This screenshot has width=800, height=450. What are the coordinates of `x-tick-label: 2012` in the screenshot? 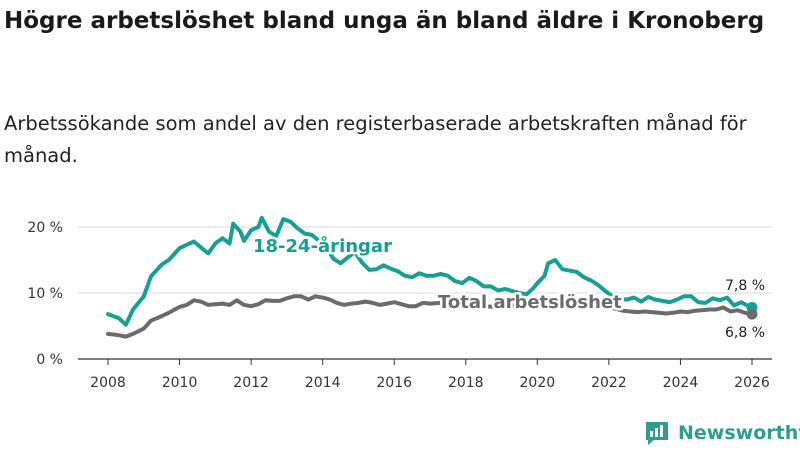 It's located at (251, 383).